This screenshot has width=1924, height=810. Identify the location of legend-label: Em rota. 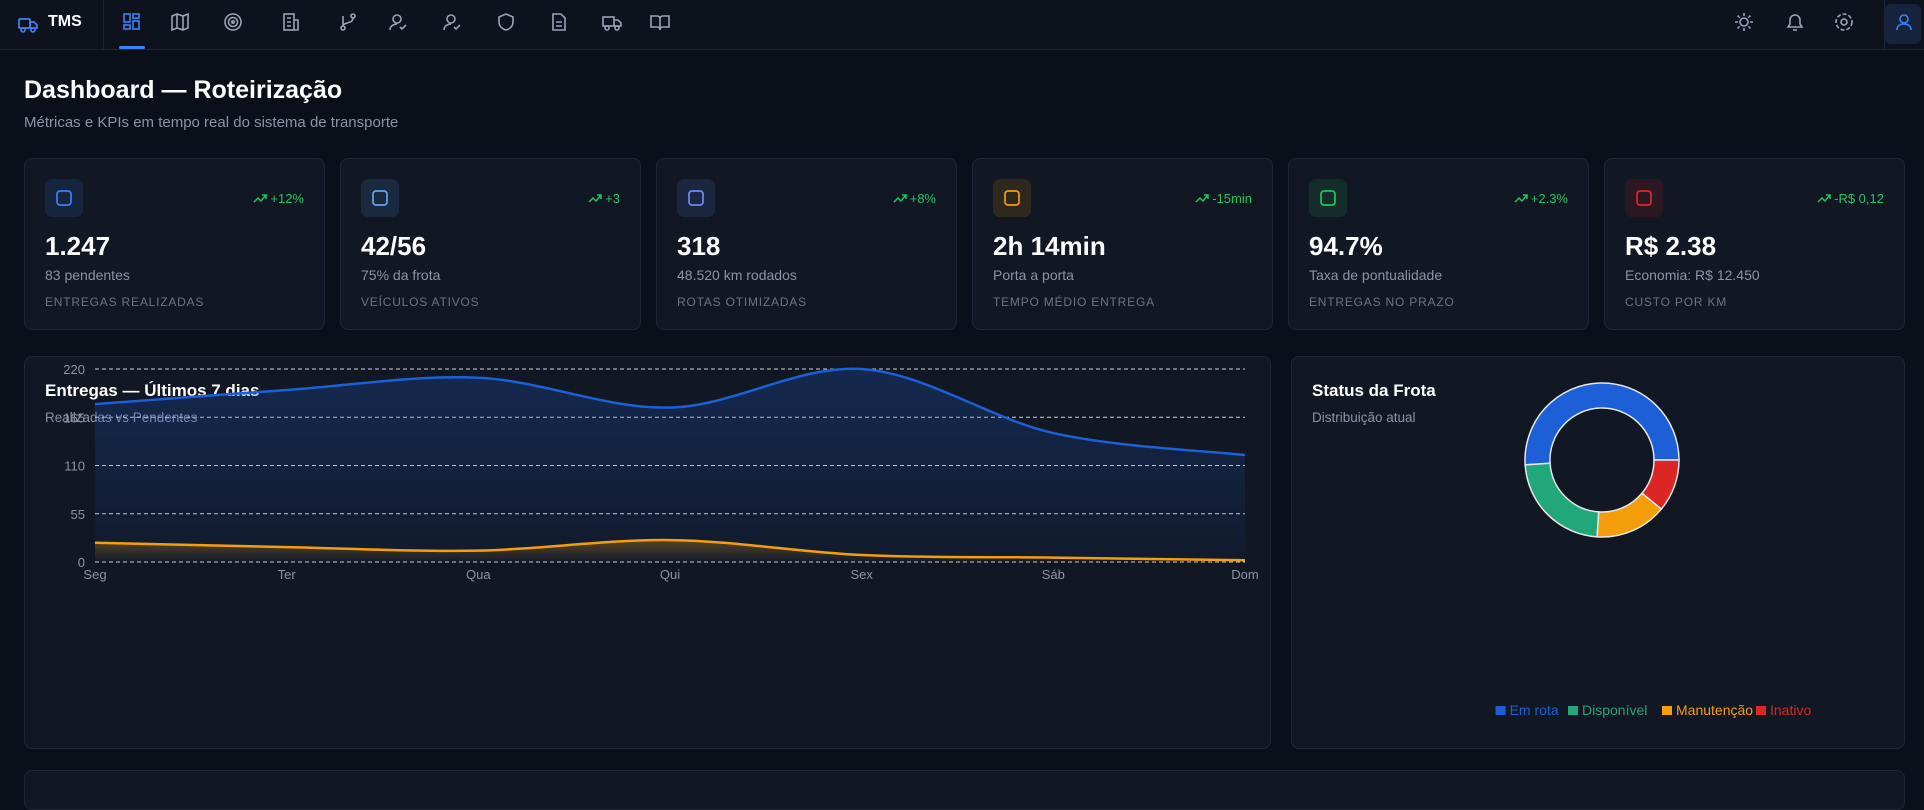
(1534, 710).